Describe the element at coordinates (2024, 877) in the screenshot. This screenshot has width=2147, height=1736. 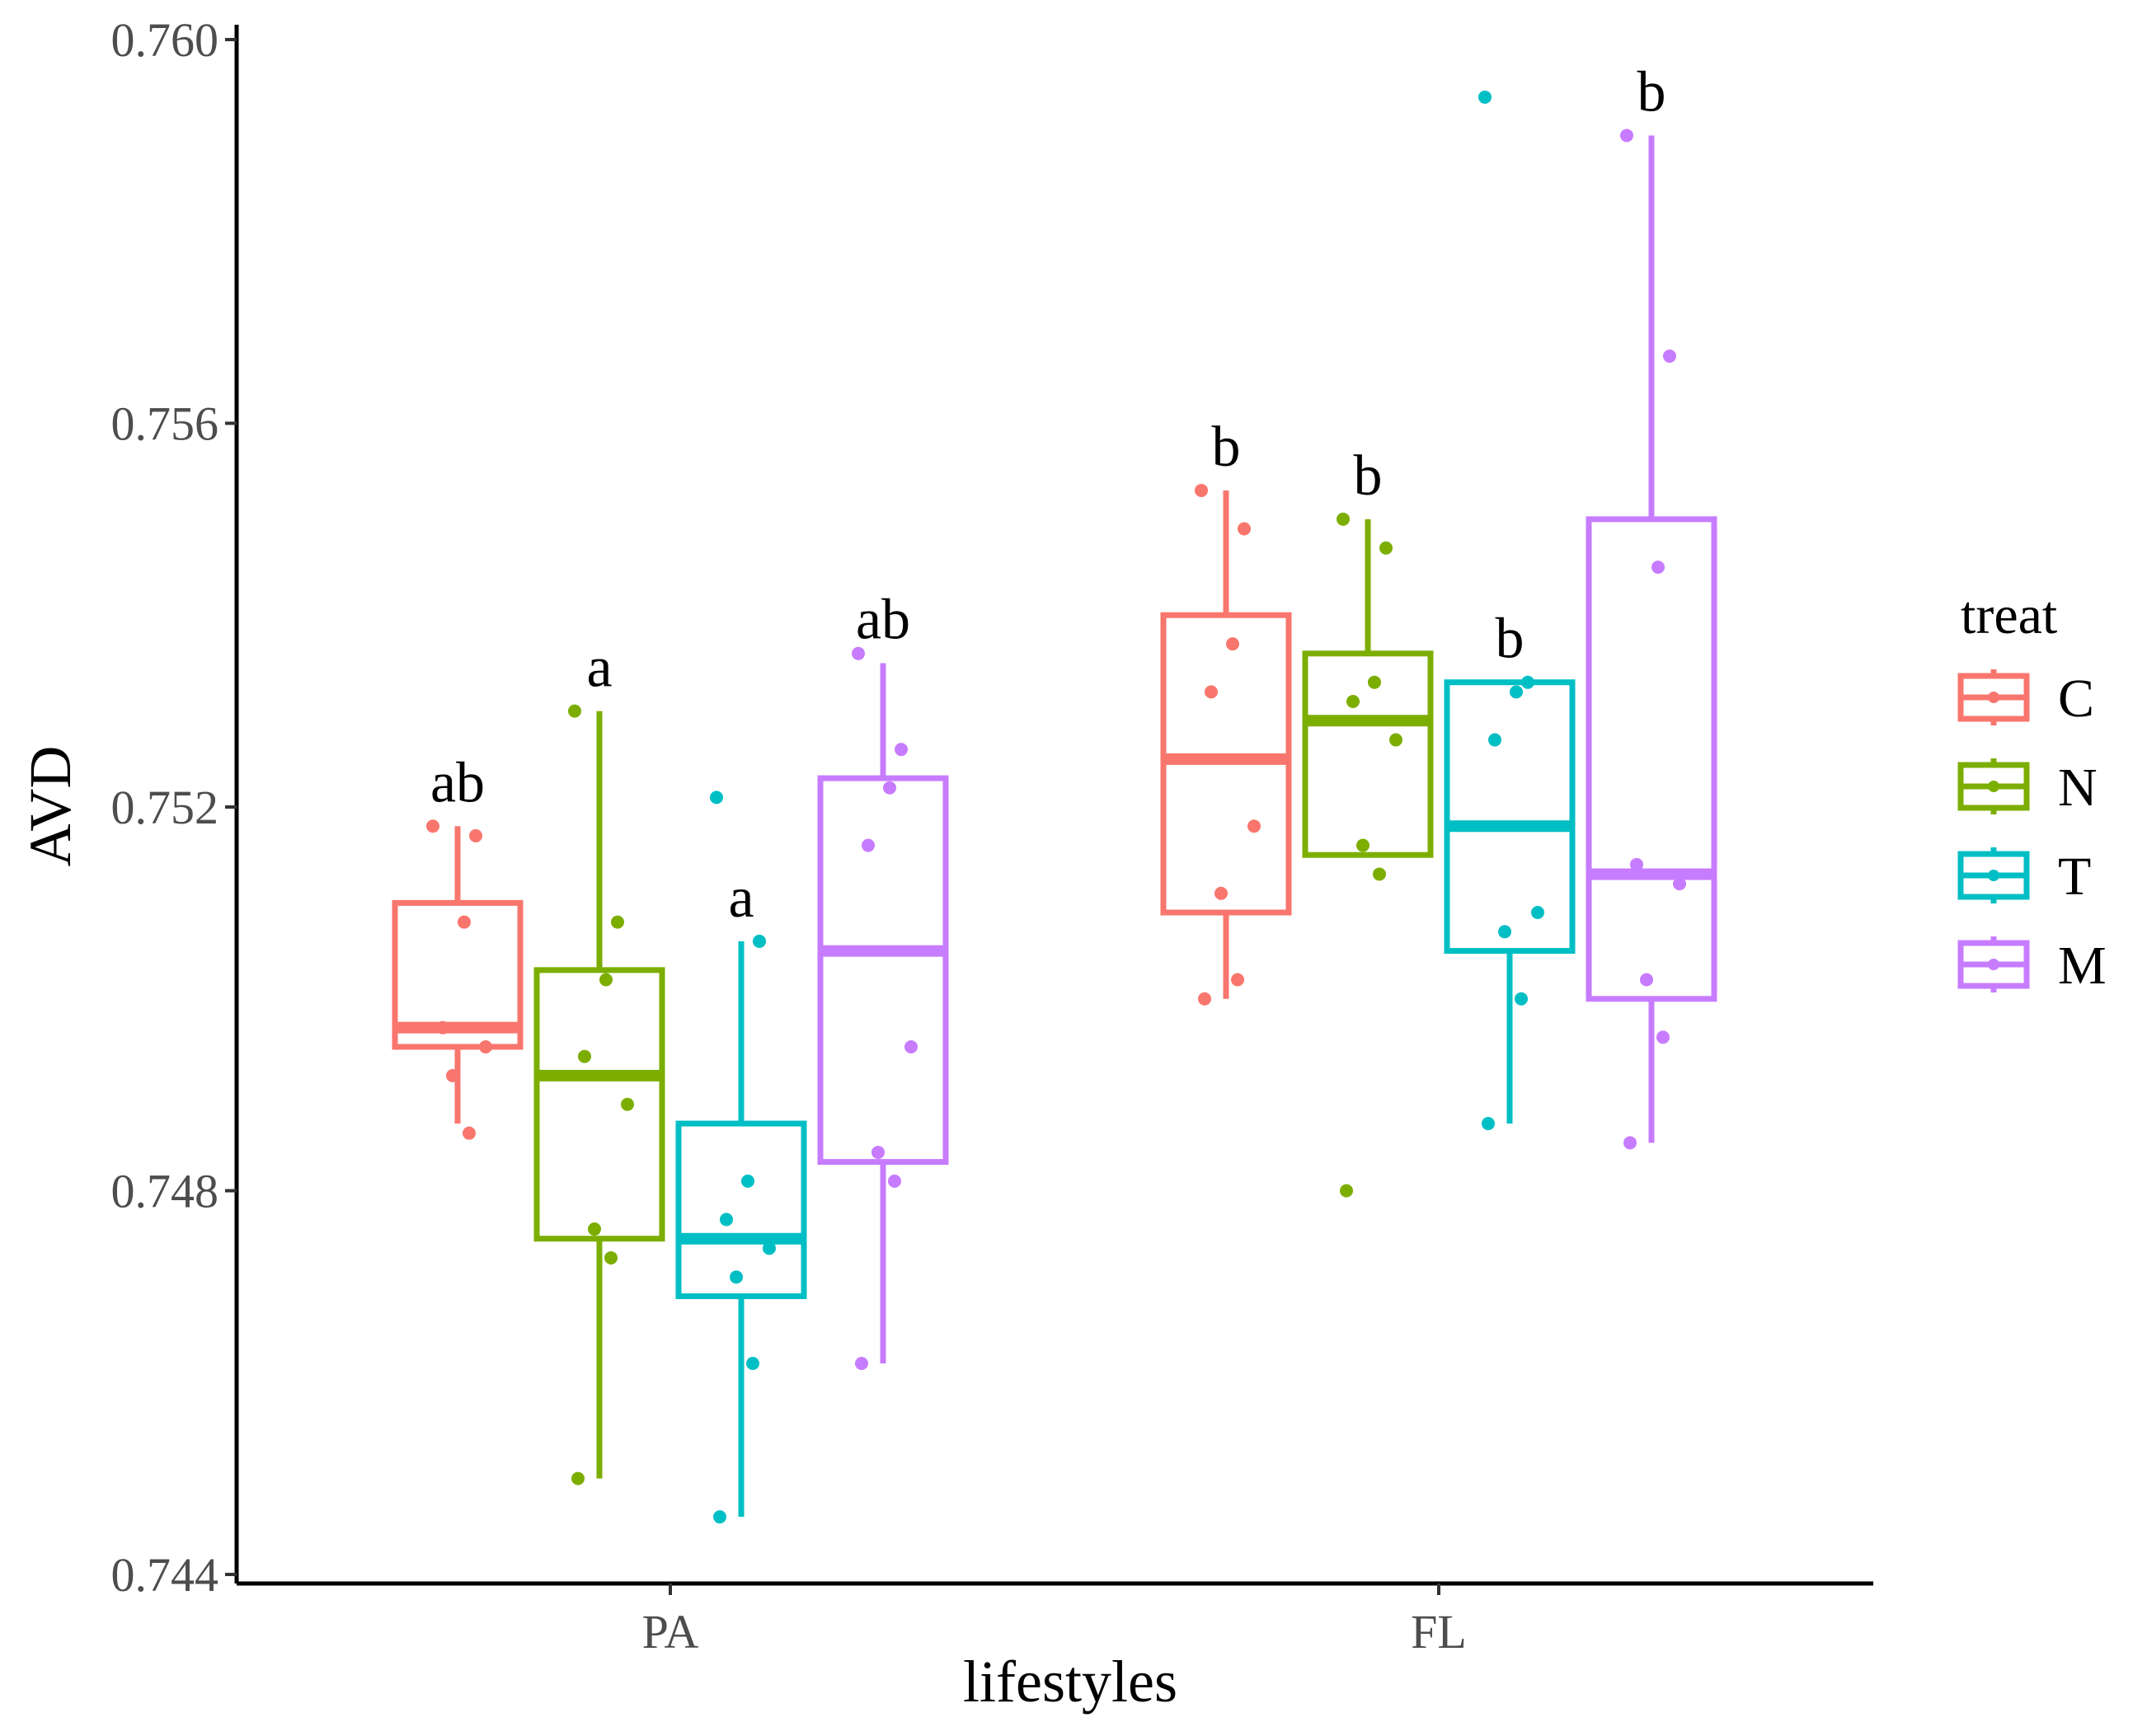
I see `legend-entry-T: T` at that location.